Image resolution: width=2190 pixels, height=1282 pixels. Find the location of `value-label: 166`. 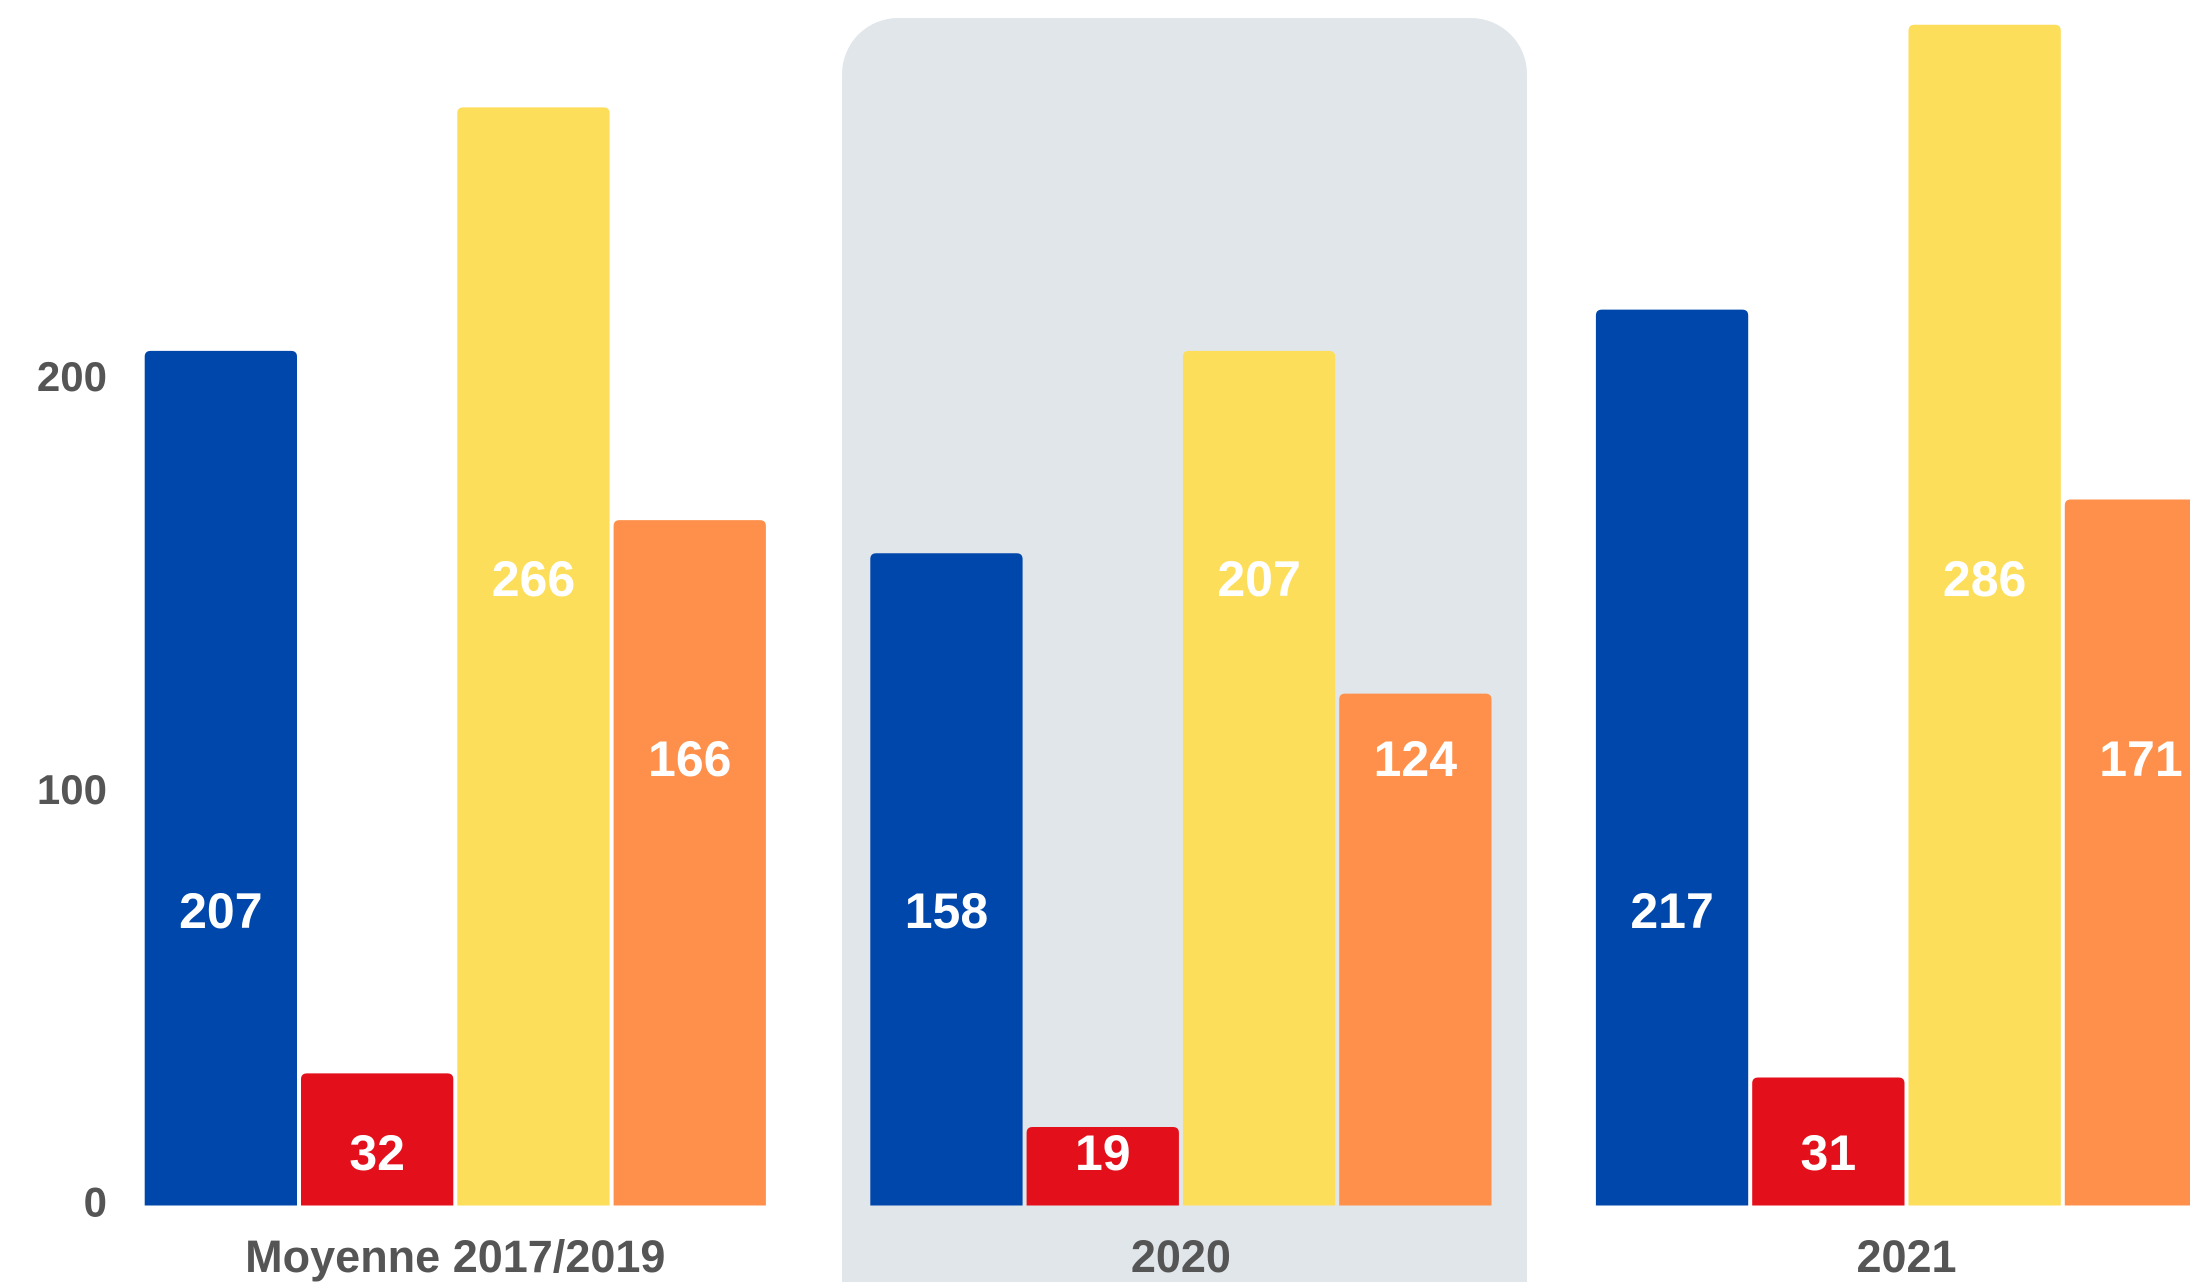

value-label: 166 is located at coordinates (689, 759).